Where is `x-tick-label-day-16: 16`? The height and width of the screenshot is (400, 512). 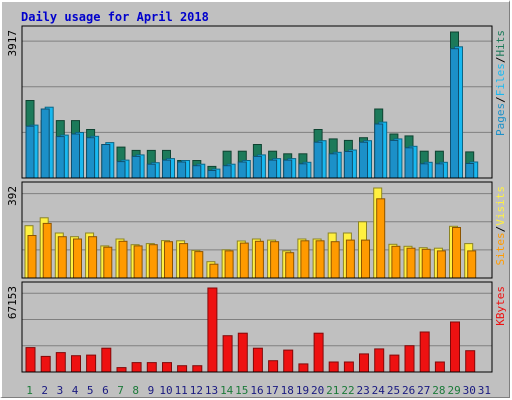
x-tick-label-day-16: 16 is located at coordinates (256, 390).